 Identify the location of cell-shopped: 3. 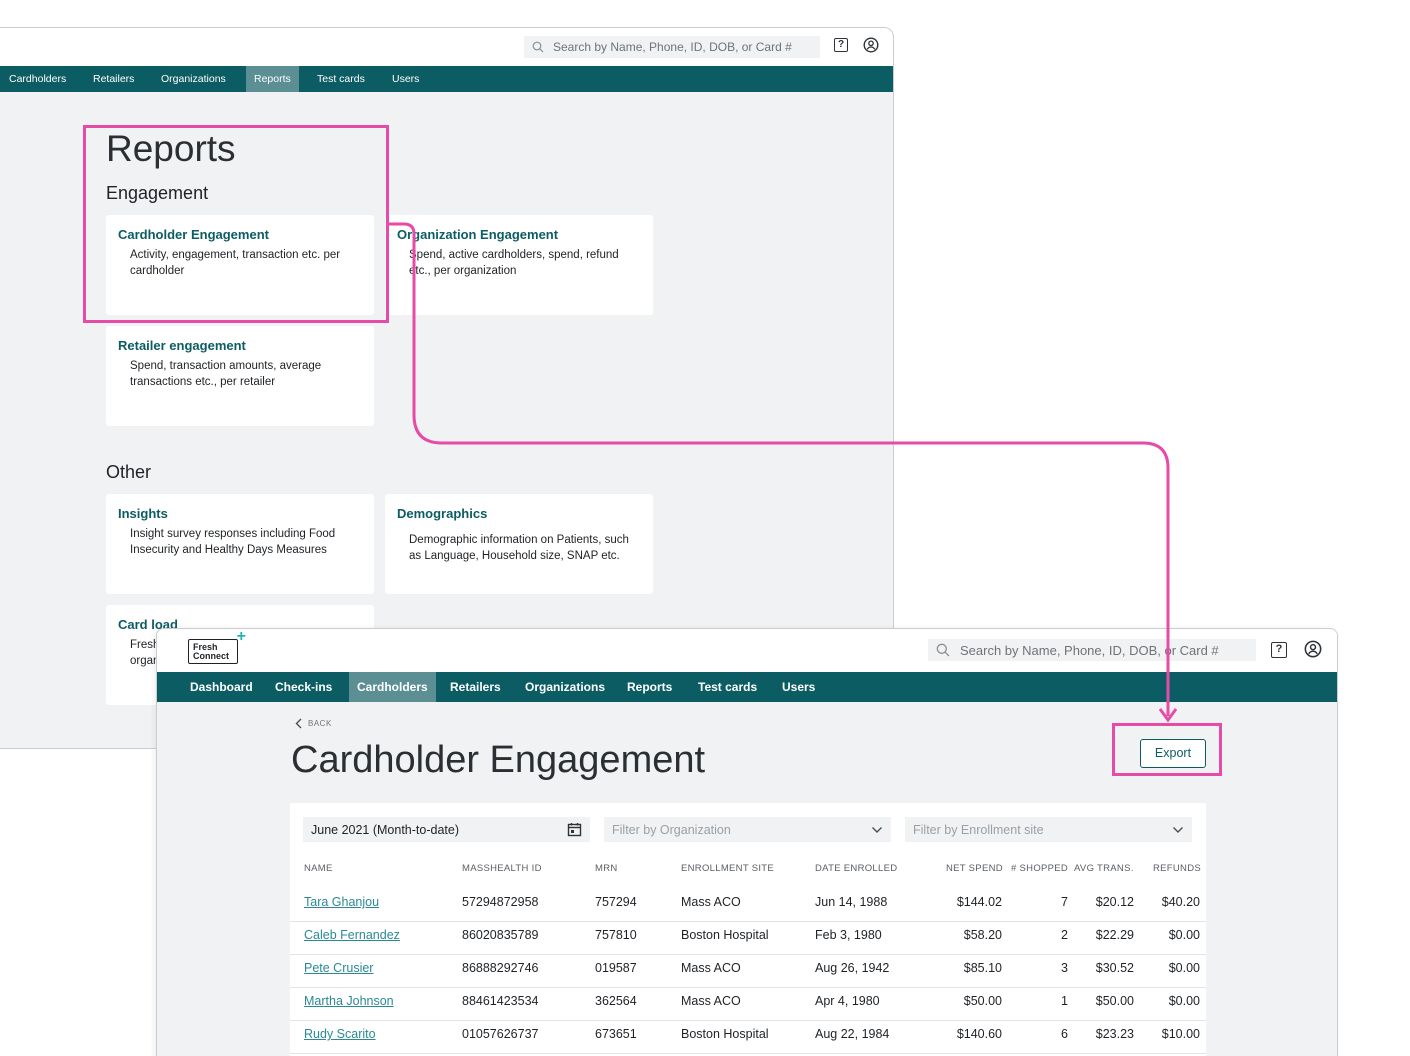
(1064, 968).